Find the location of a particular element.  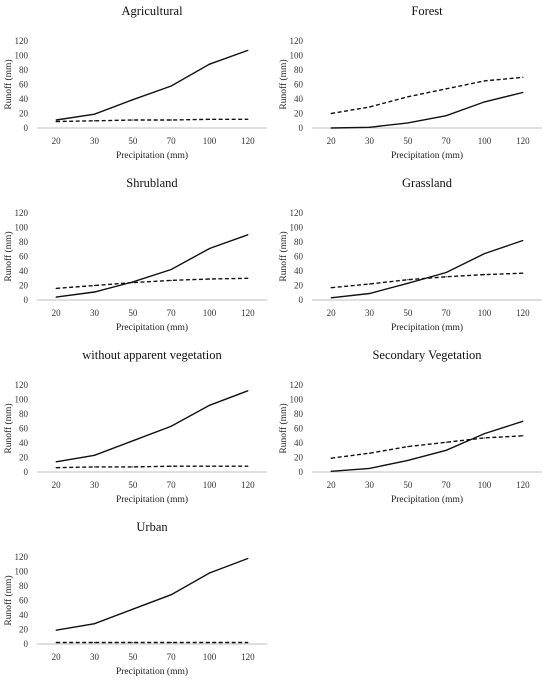

y-tick-label: 0 is located at coordinates (301, 300).